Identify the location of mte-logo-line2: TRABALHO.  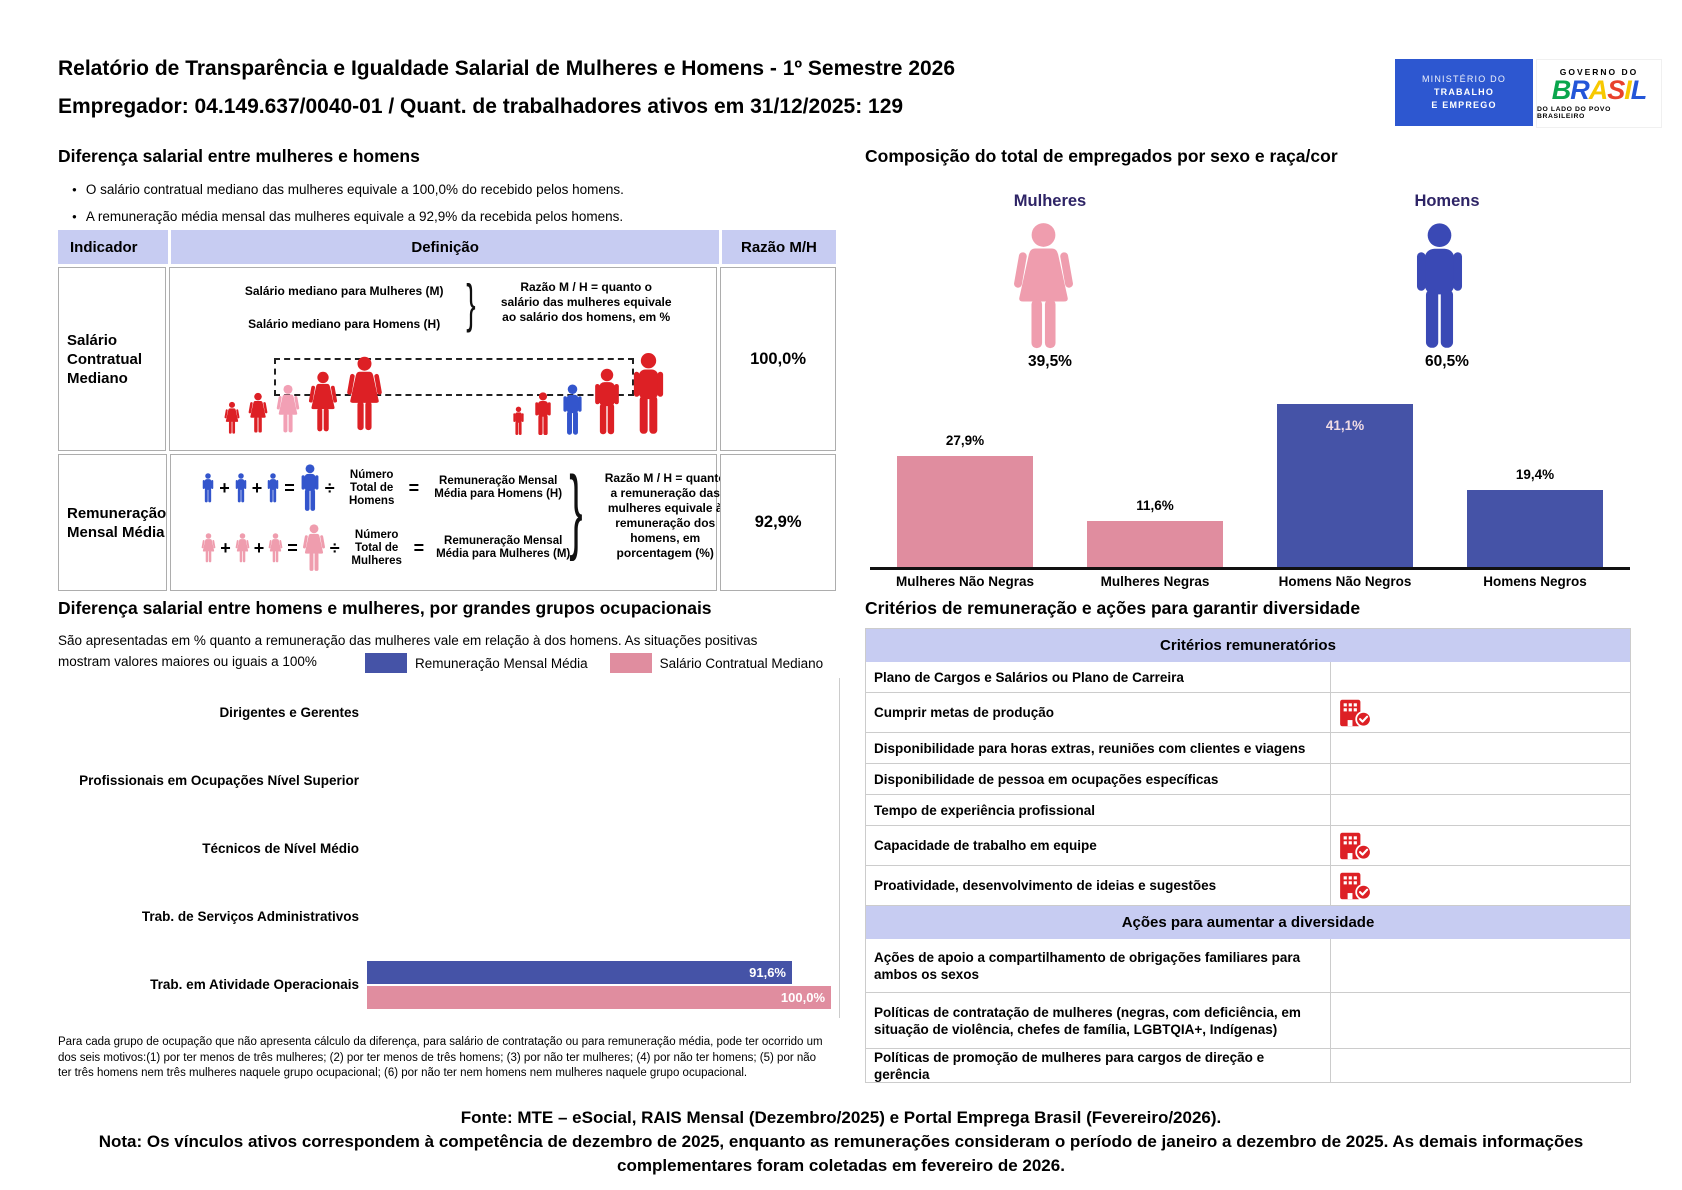
(1464, 92).